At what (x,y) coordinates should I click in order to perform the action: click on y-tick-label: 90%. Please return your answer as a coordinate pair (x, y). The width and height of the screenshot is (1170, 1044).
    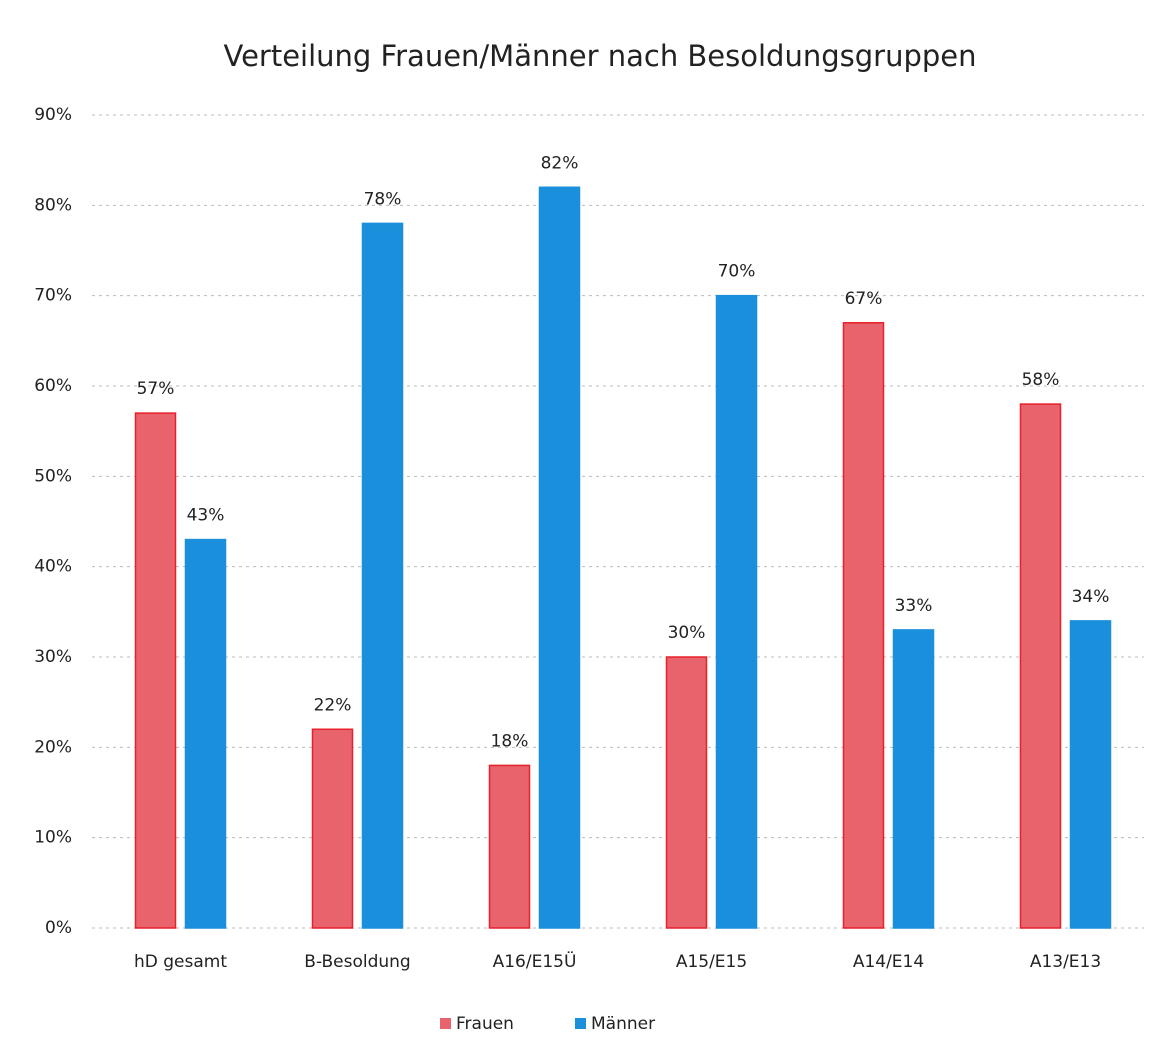
    Looking at the image, I should click on (53, 115).